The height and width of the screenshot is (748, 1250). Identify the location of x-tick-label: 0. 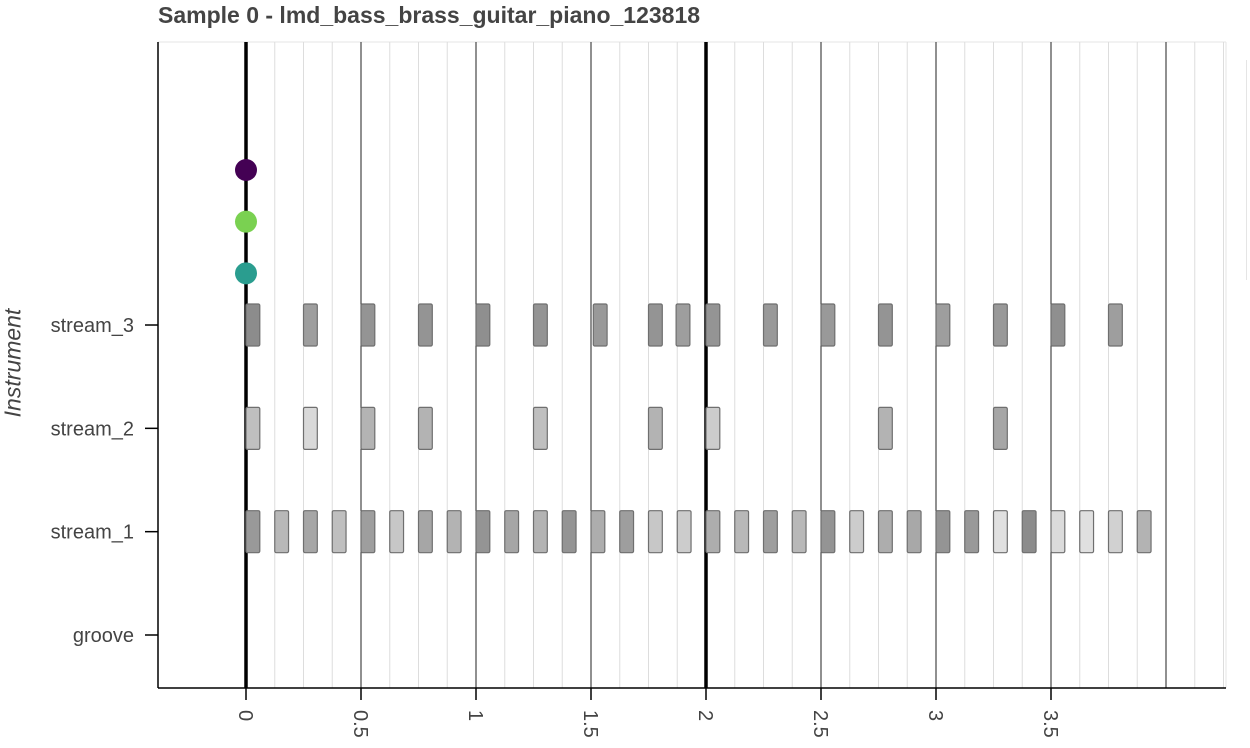
(245, 715).